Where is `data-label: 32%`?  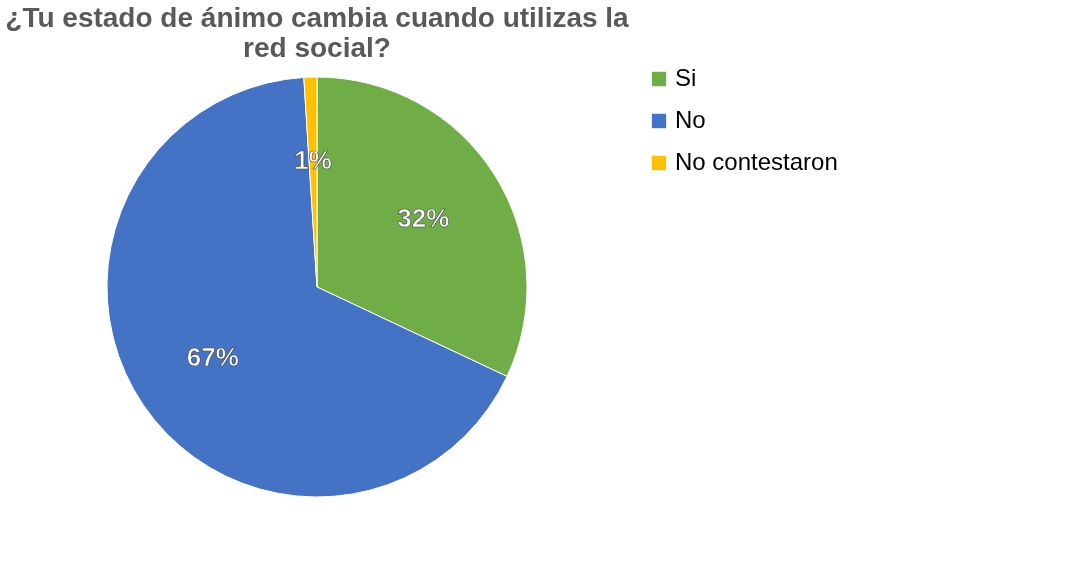 data-label: 32% is located at coordinates (423, 218).